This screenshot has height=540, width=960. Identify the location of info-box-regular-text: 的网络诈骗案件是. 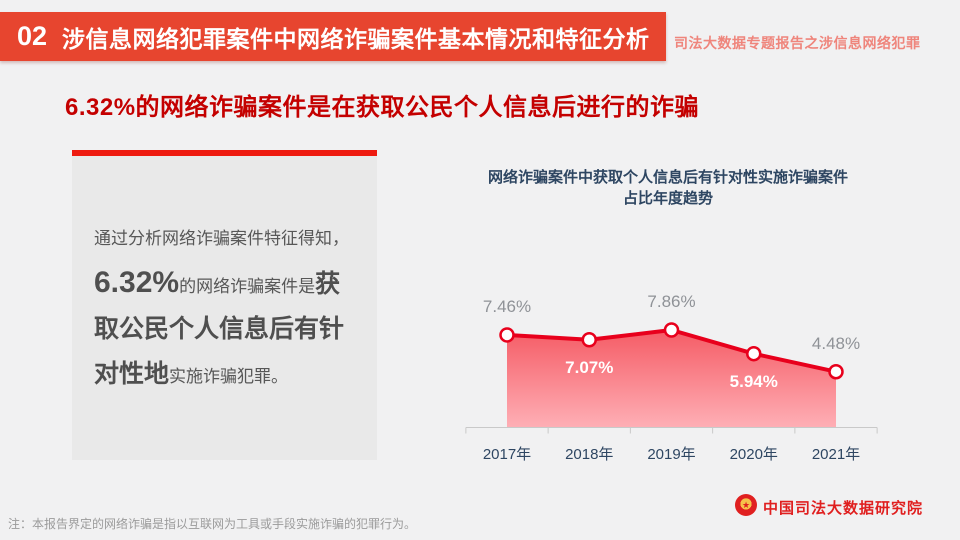
(247, 286).